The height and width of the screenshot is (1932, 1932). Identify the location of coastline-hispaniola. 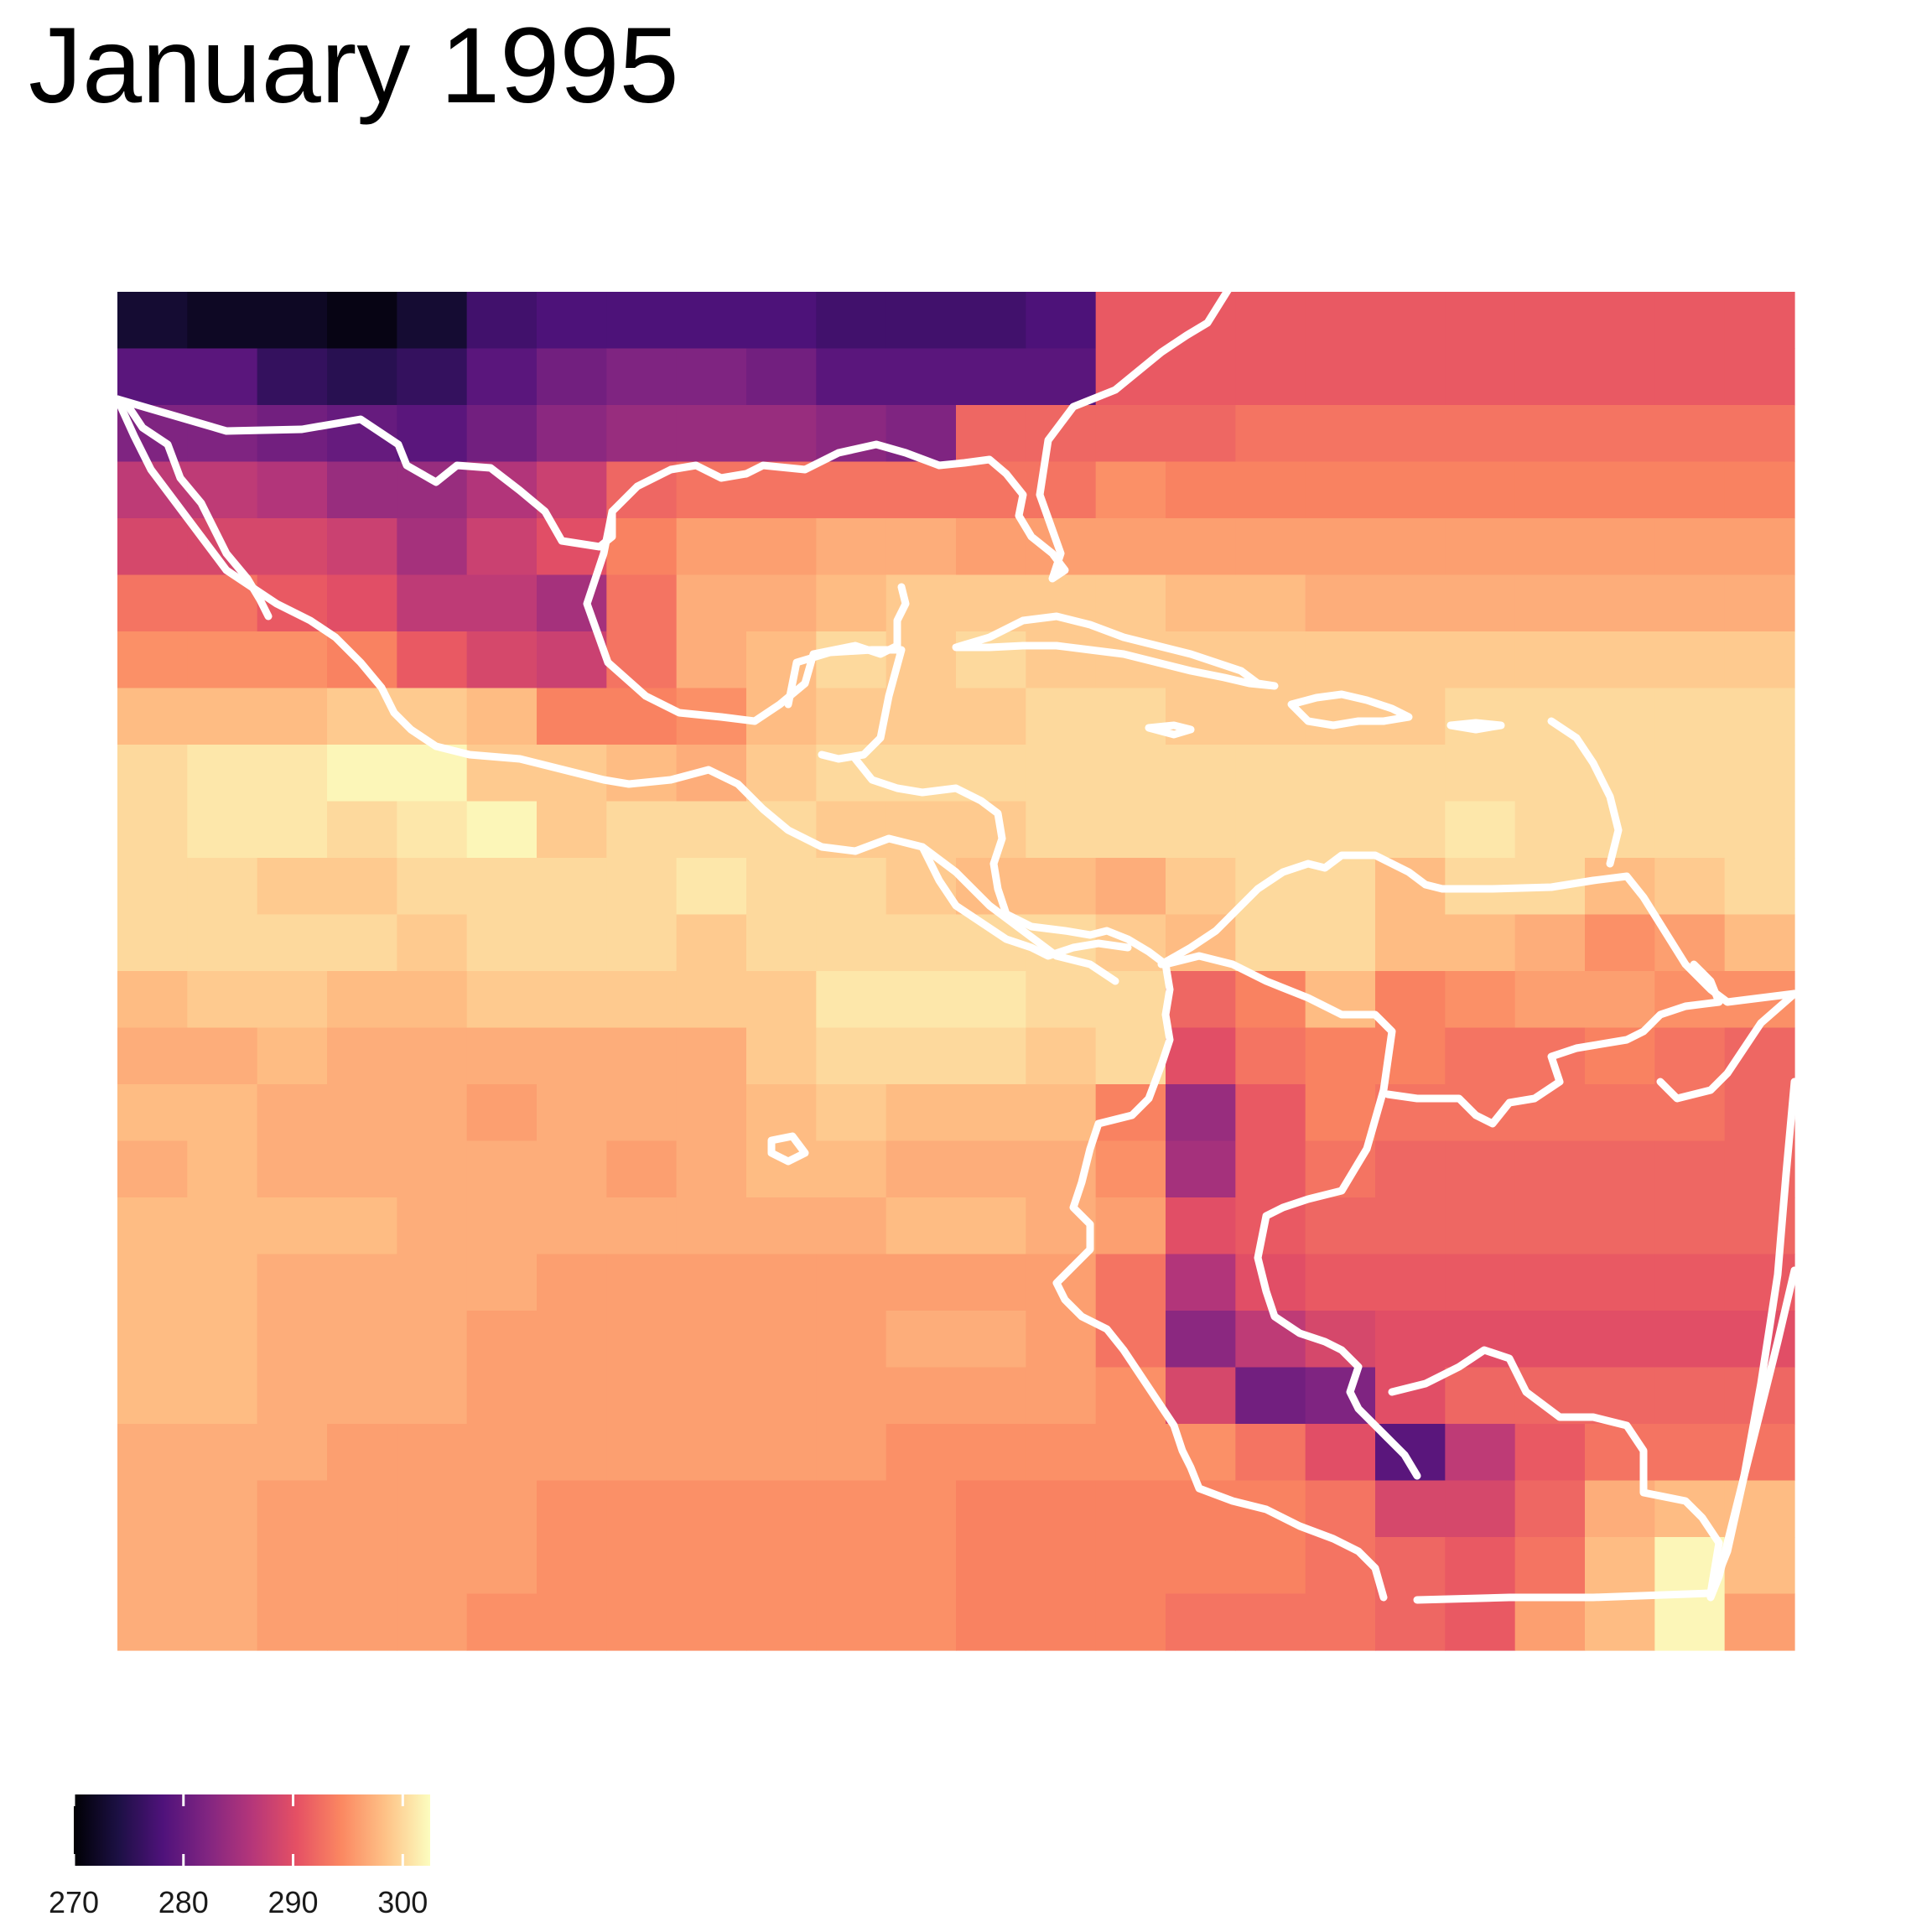
(1350, 710).